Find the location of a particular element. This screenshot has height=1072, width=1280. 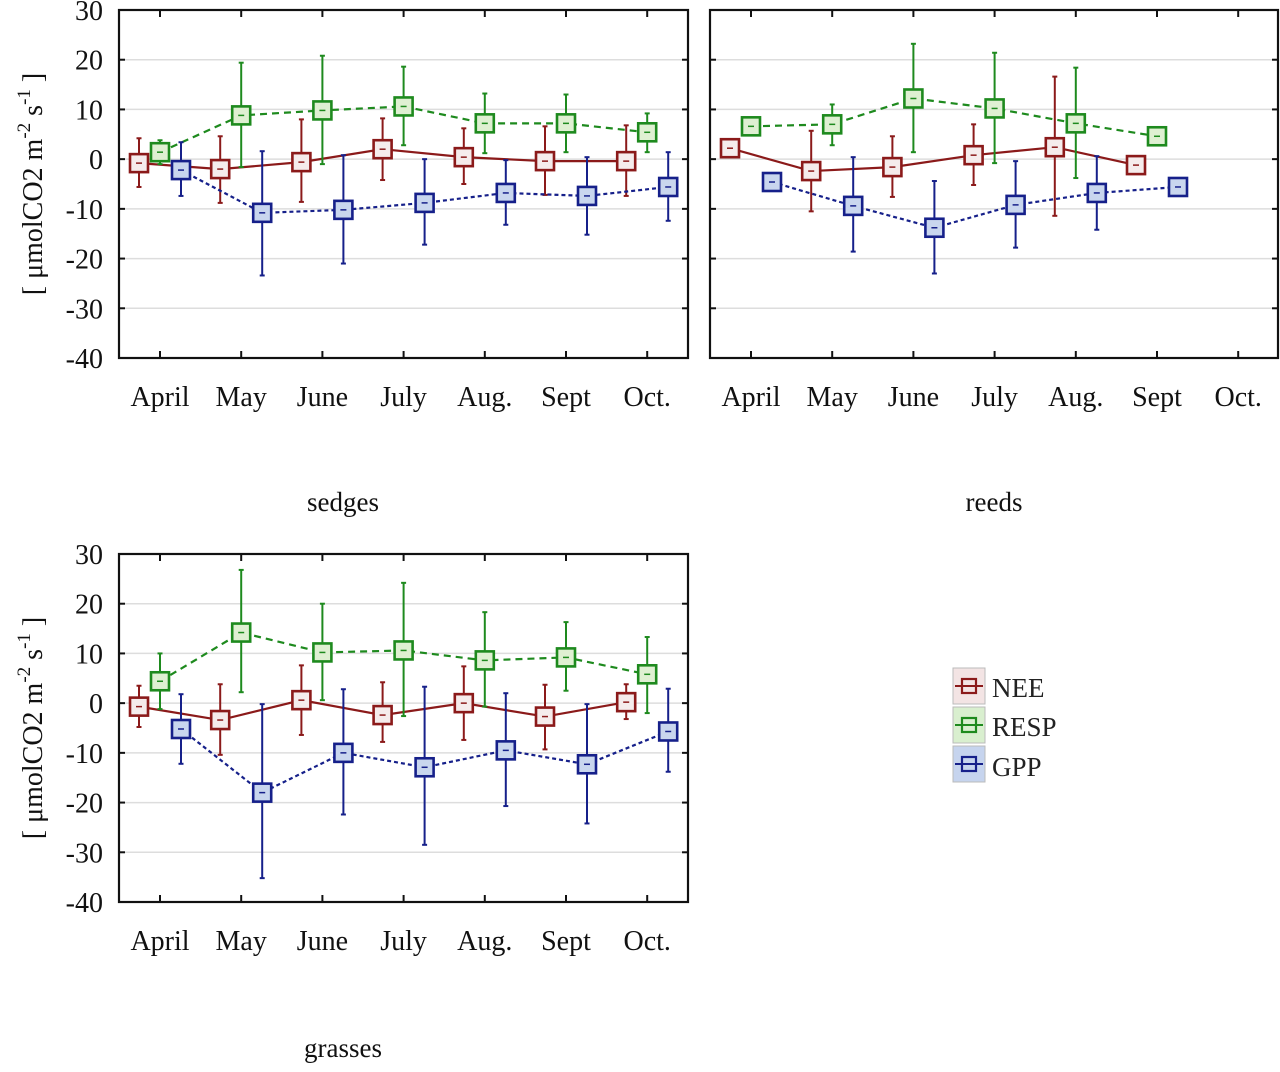

series-line-nee is located at coordinates (933, 159).